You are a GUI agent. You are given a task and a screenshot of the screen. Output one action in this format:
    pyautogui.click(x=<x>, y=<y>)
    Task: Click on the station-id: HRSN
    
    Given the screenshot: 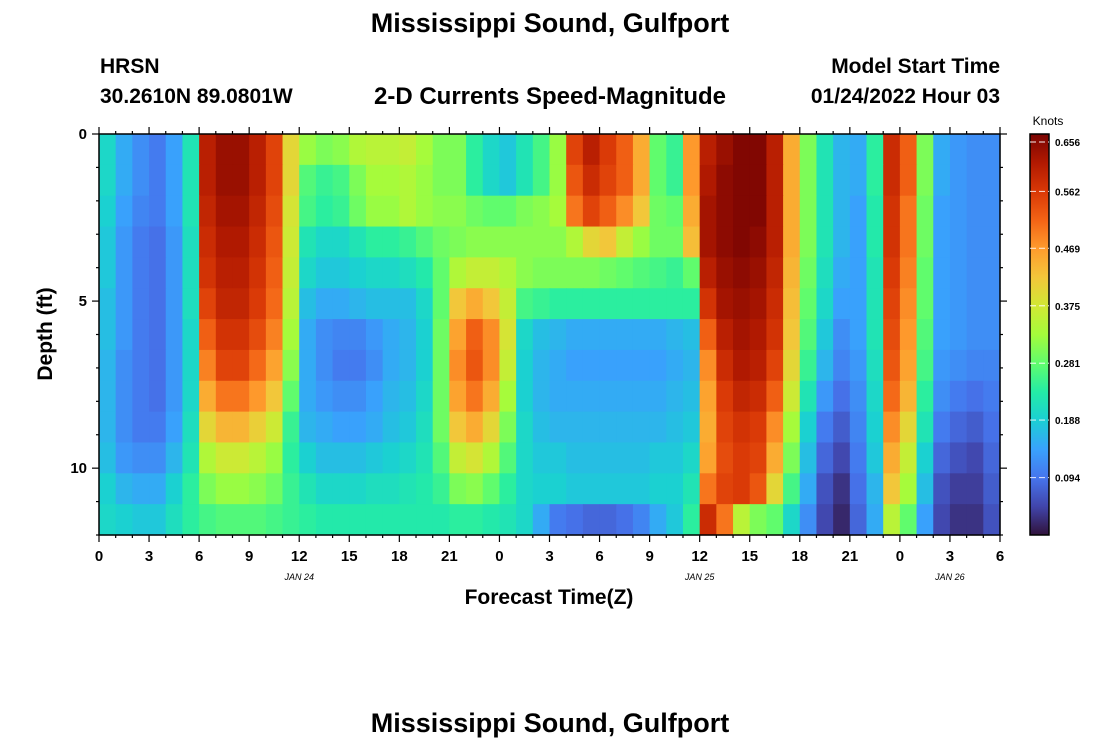 What is the action you would take?
    pyautogui.click(x=130, y=66)
    